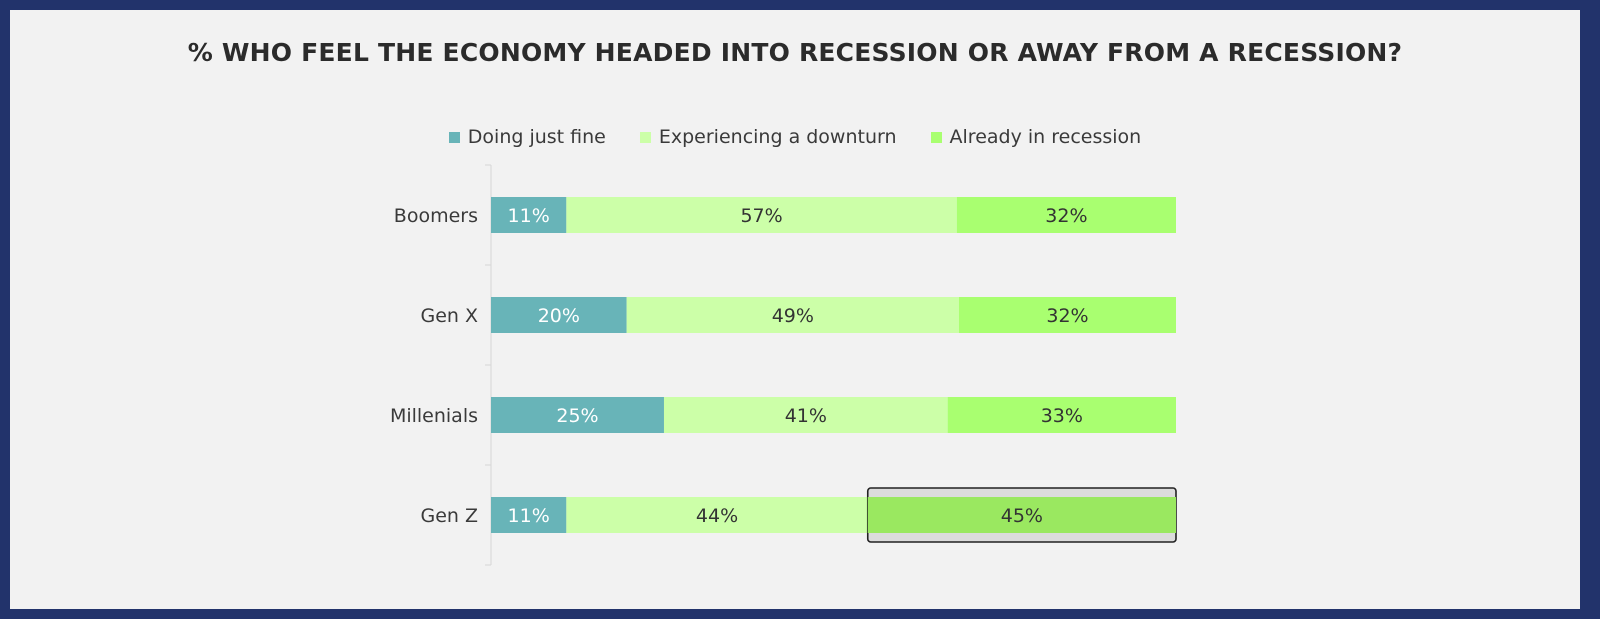  I want to click on legend-item-experiencing-a-downturn: Experiencing a downturn, so click(768, 137).